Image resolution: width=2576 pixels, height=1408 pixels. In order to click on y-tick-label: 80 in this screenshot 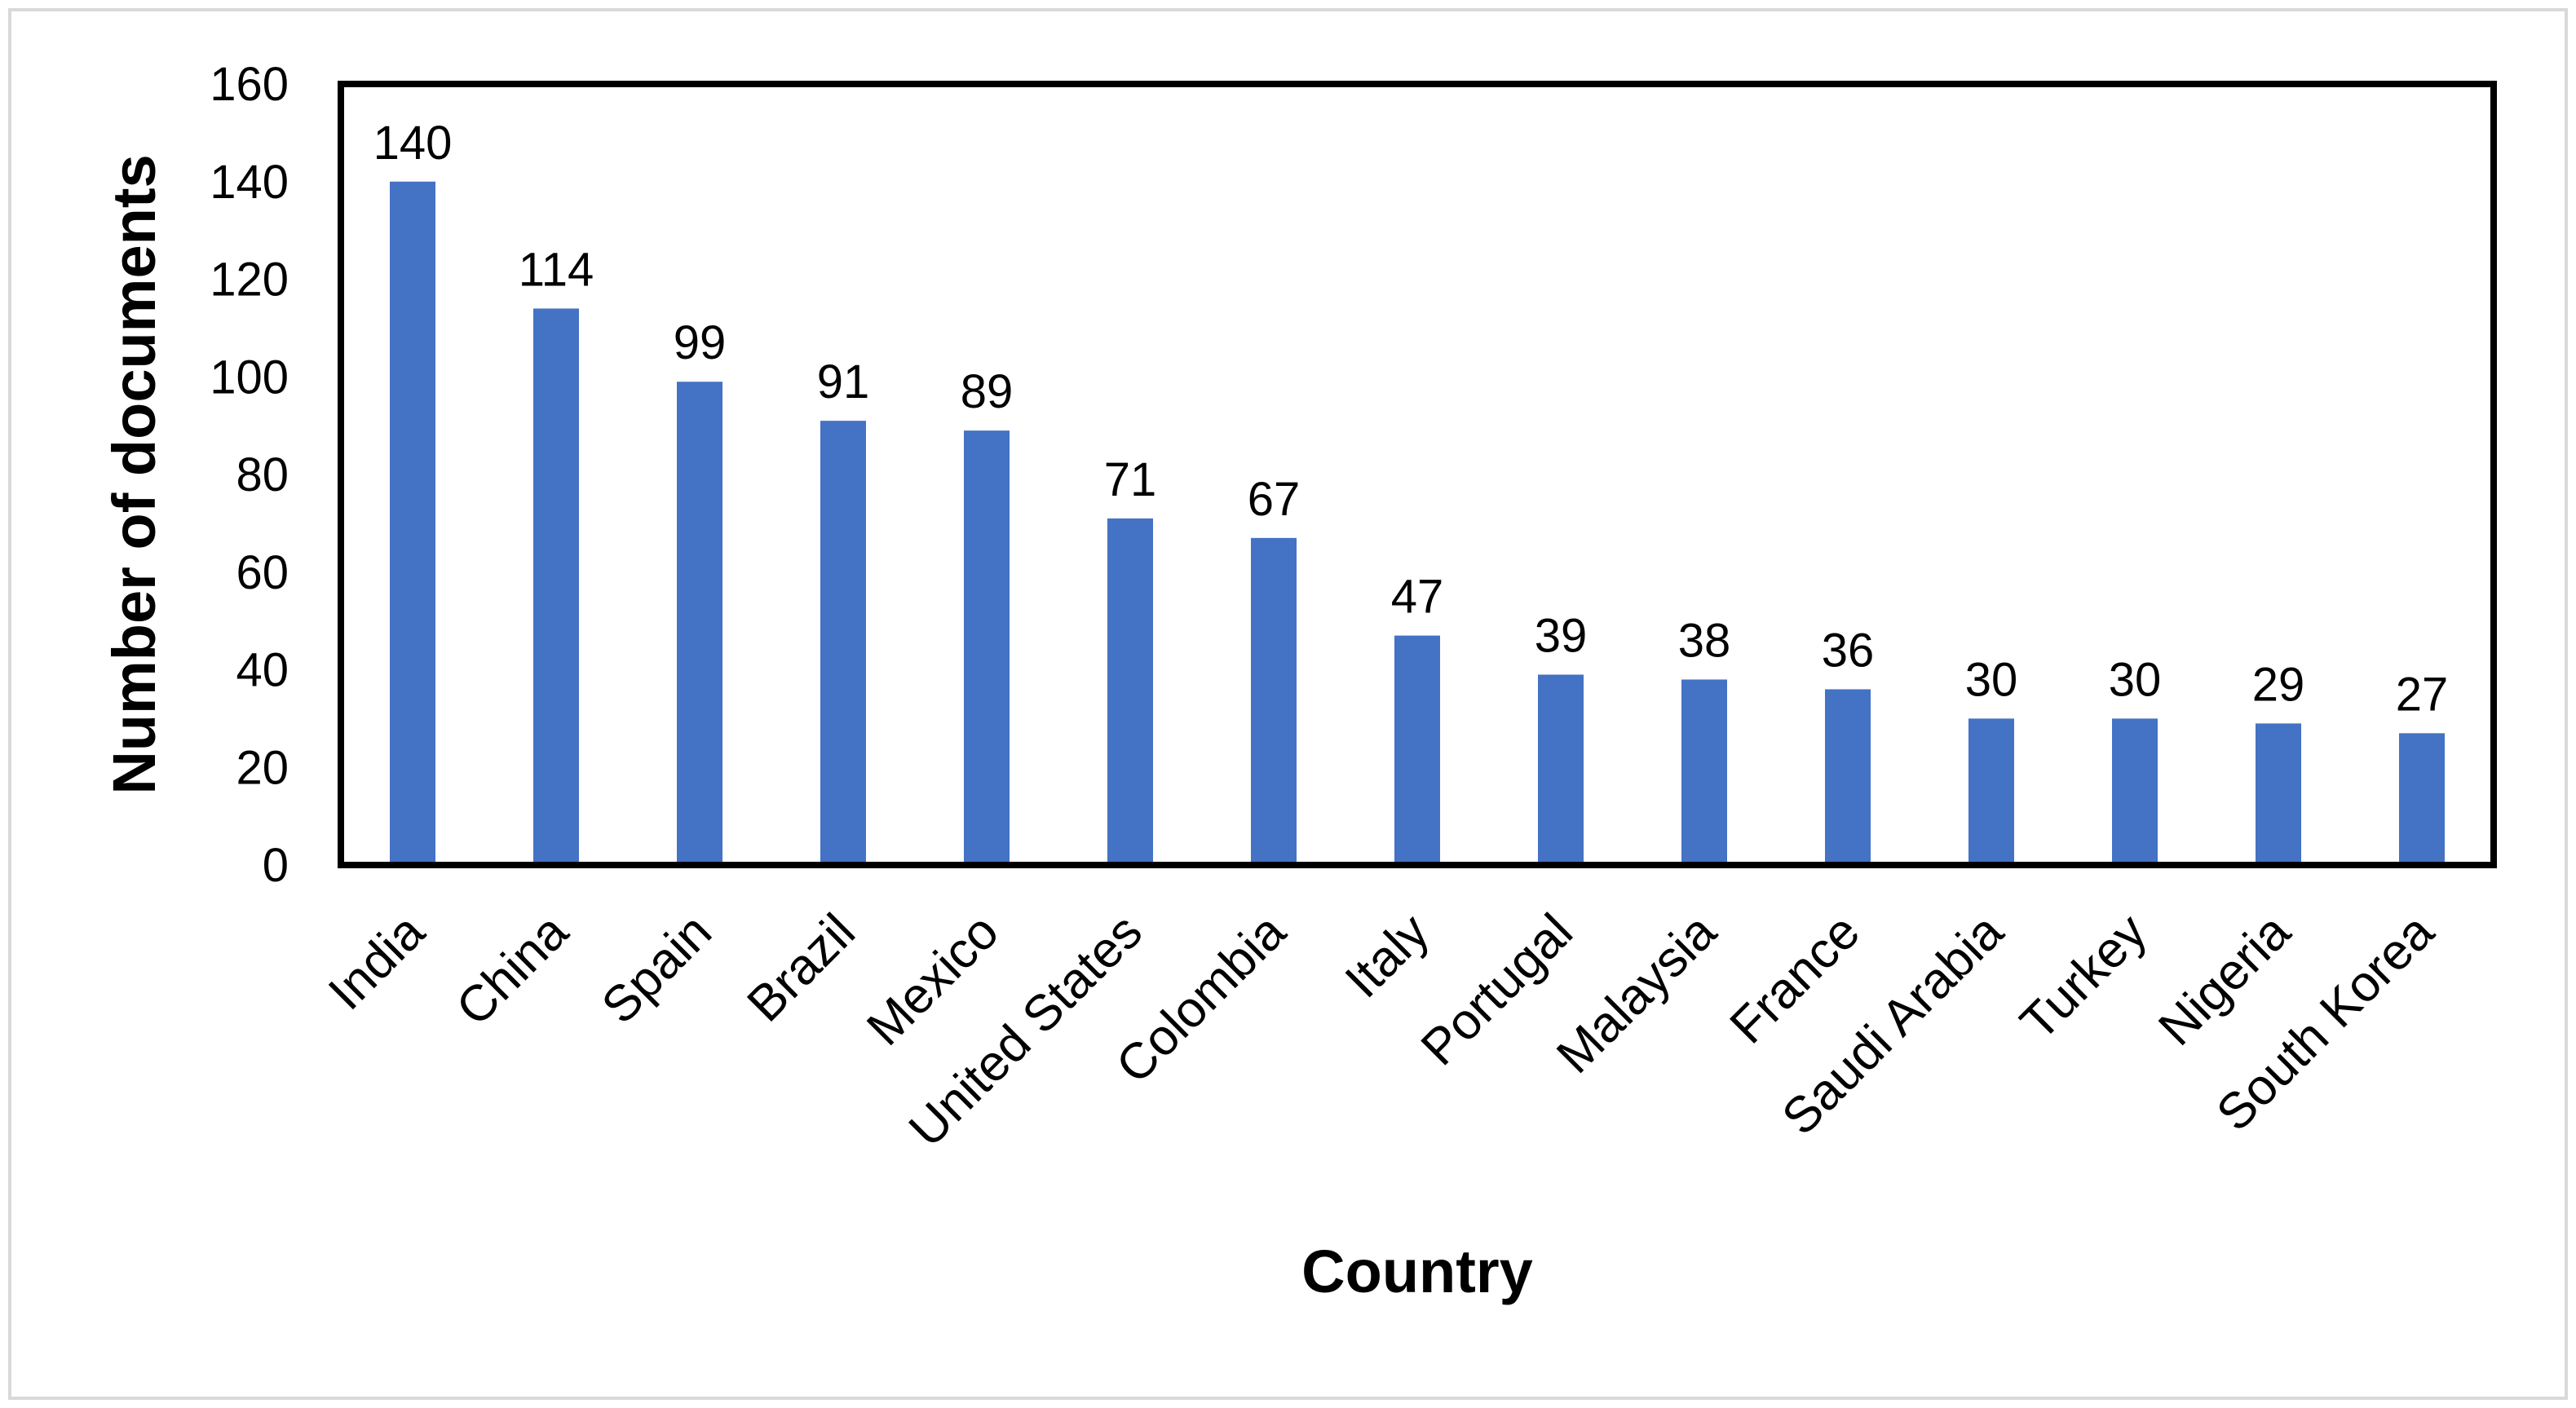, I will do `click(262, 474)`.